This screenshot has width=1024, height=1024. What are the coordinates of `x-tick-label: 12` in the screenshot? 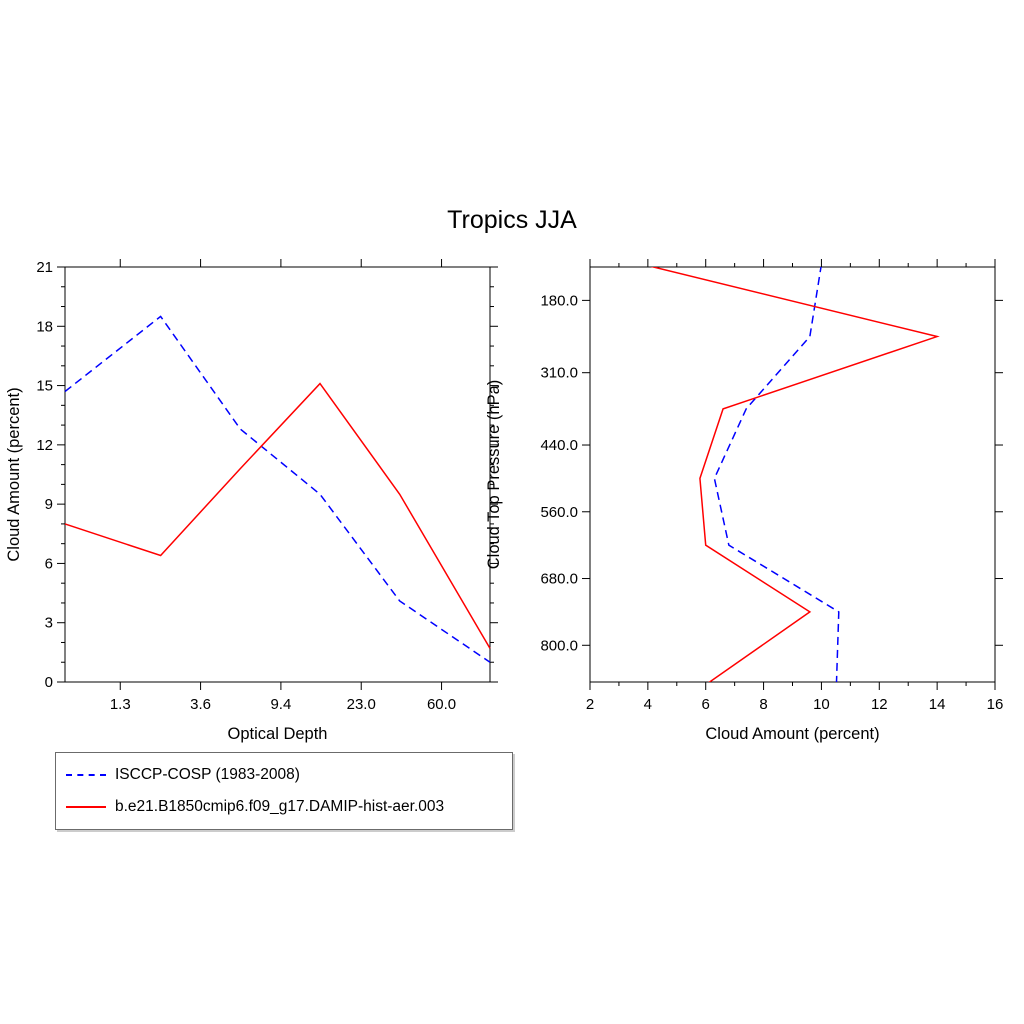 It's located at (879, 704).